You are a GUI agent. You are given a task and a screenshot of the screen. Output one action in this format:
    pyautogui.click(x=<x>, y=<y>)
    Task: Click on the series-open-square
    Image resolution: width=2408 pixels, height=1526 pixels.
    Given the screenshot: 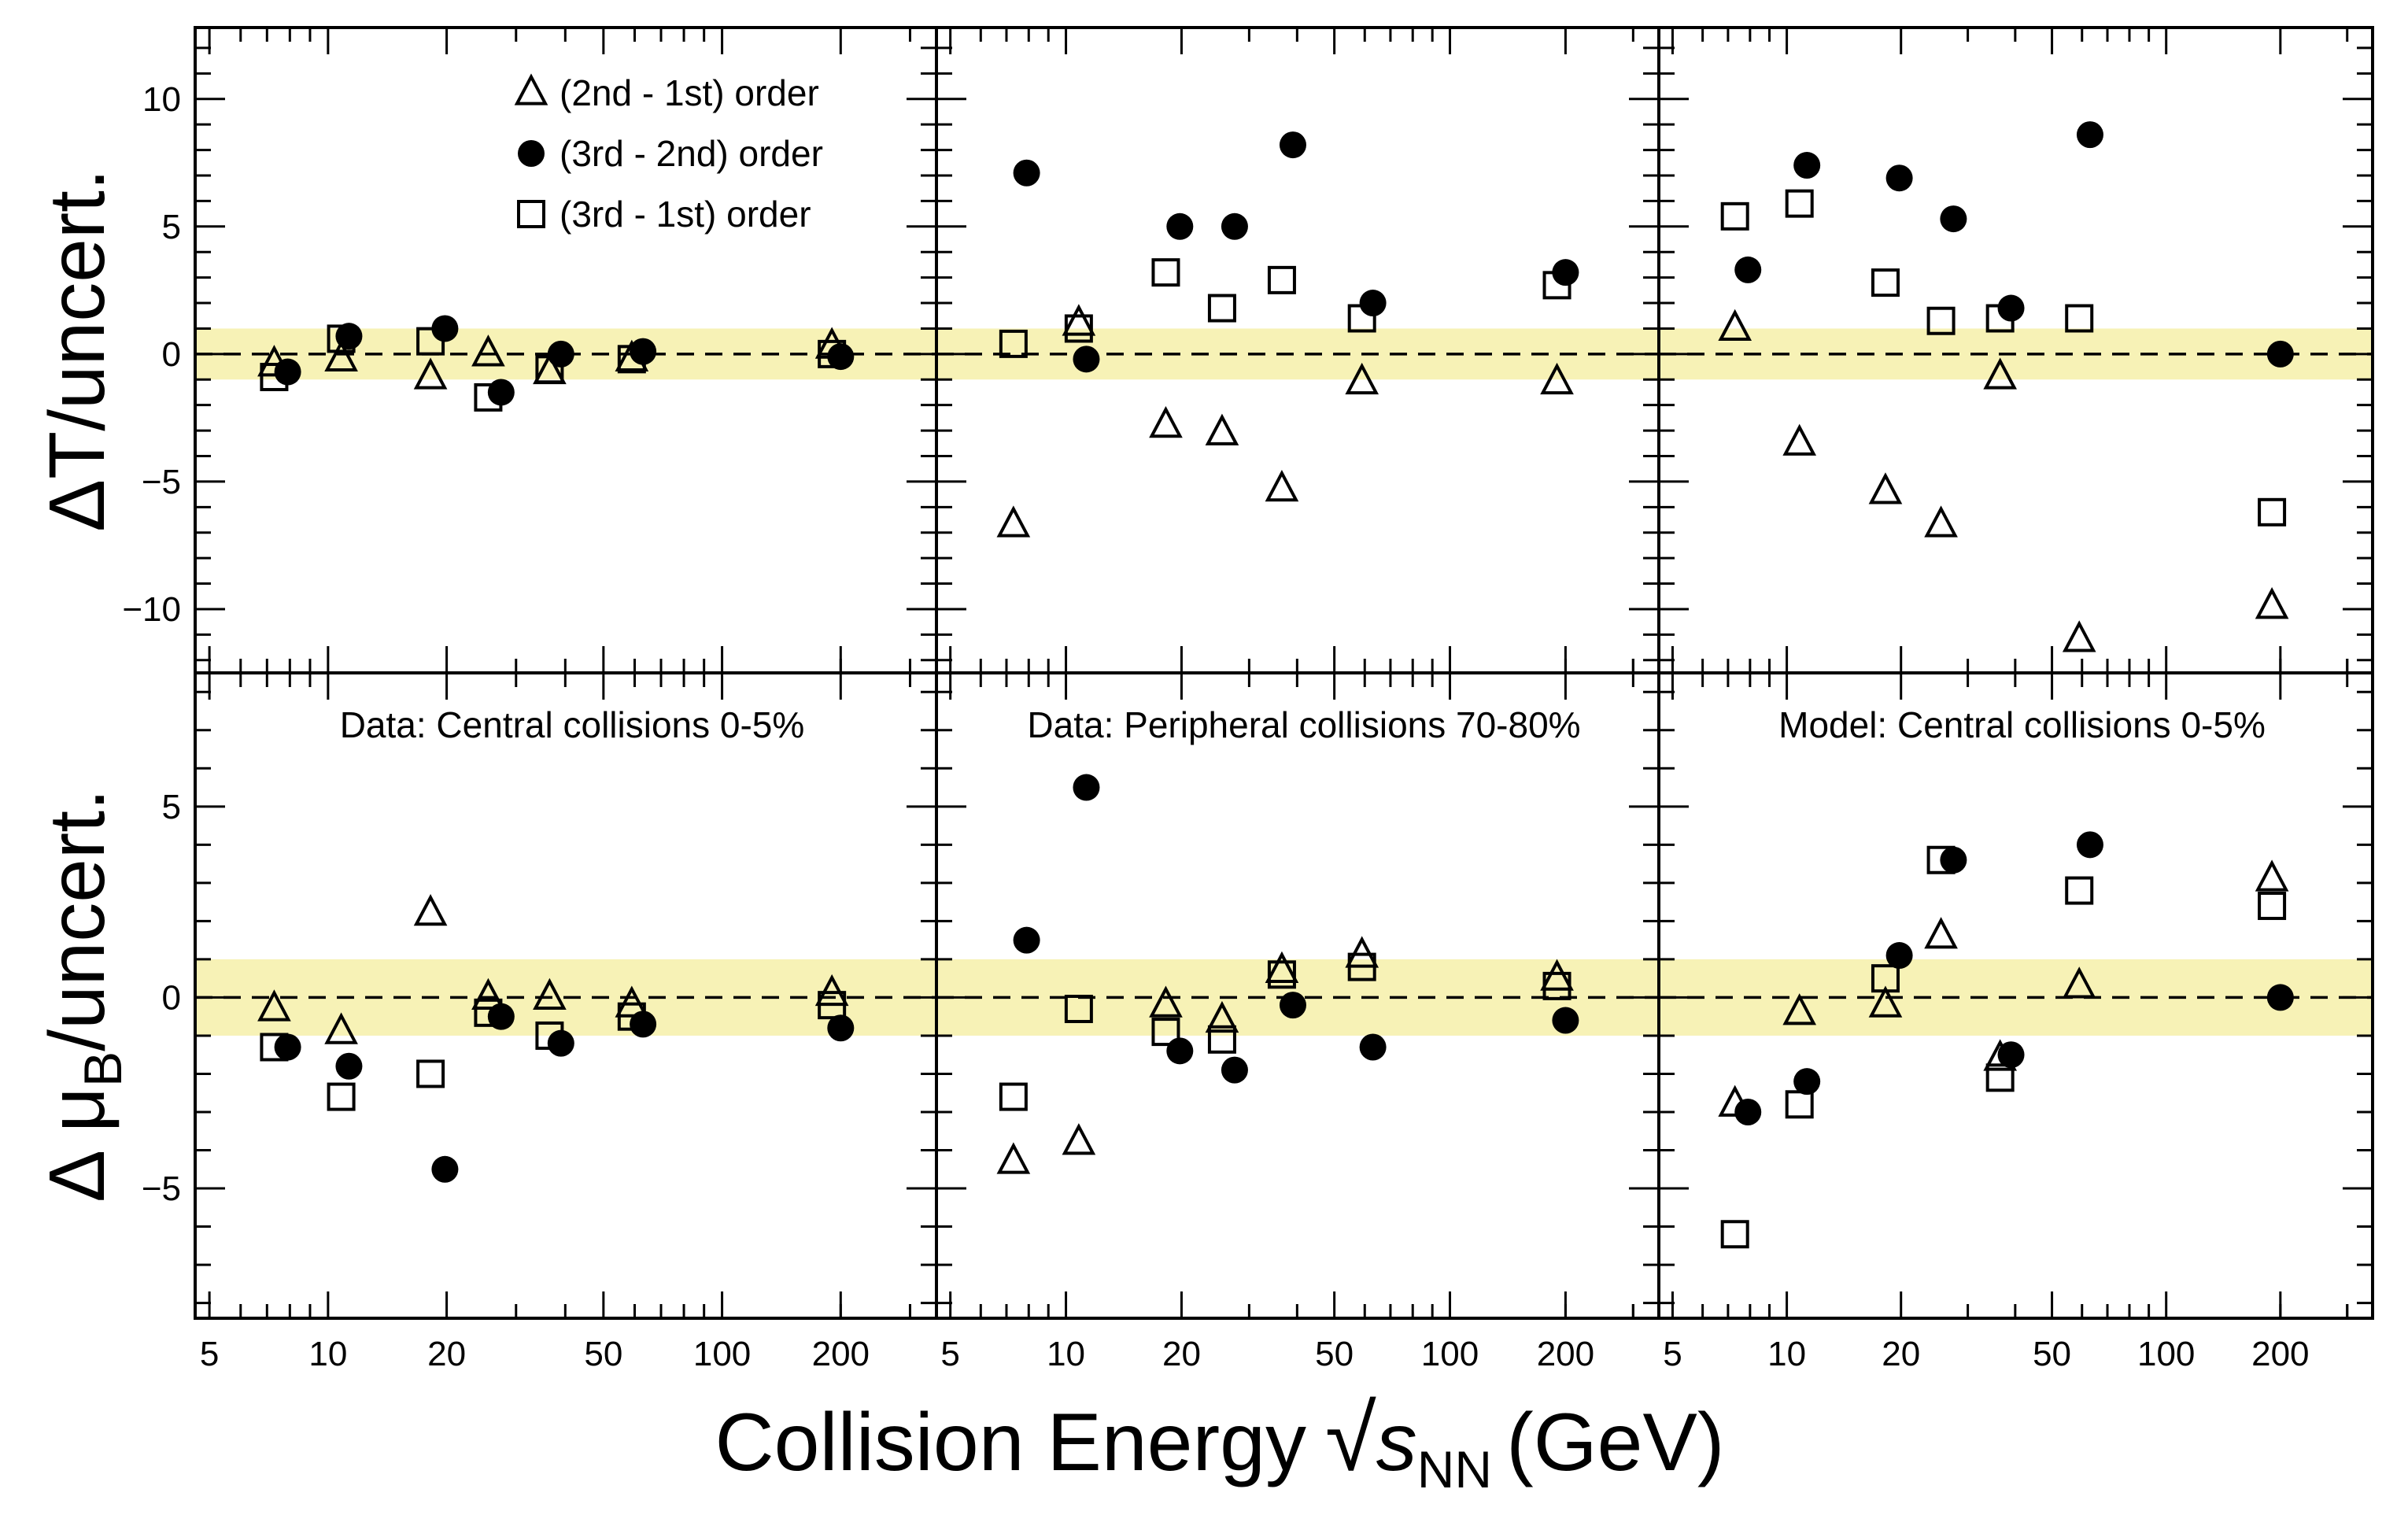 What is the action you would take?
    pyautogui.click(x=1285, y=1031)
    